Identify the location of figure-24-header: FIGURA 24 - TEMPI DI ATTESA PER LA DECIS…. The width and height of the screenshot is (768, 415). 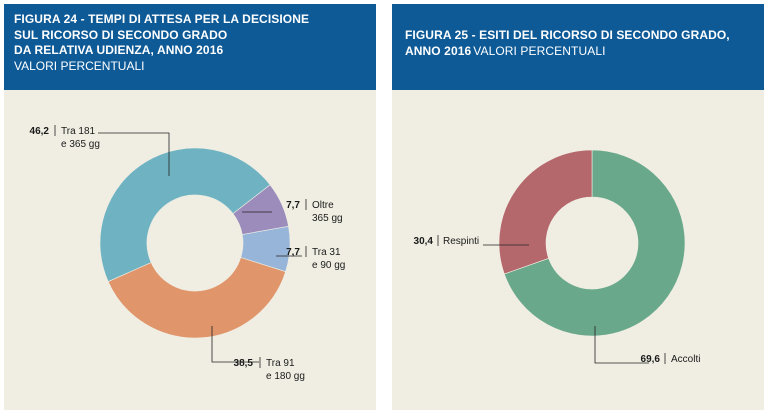
(190, 47).